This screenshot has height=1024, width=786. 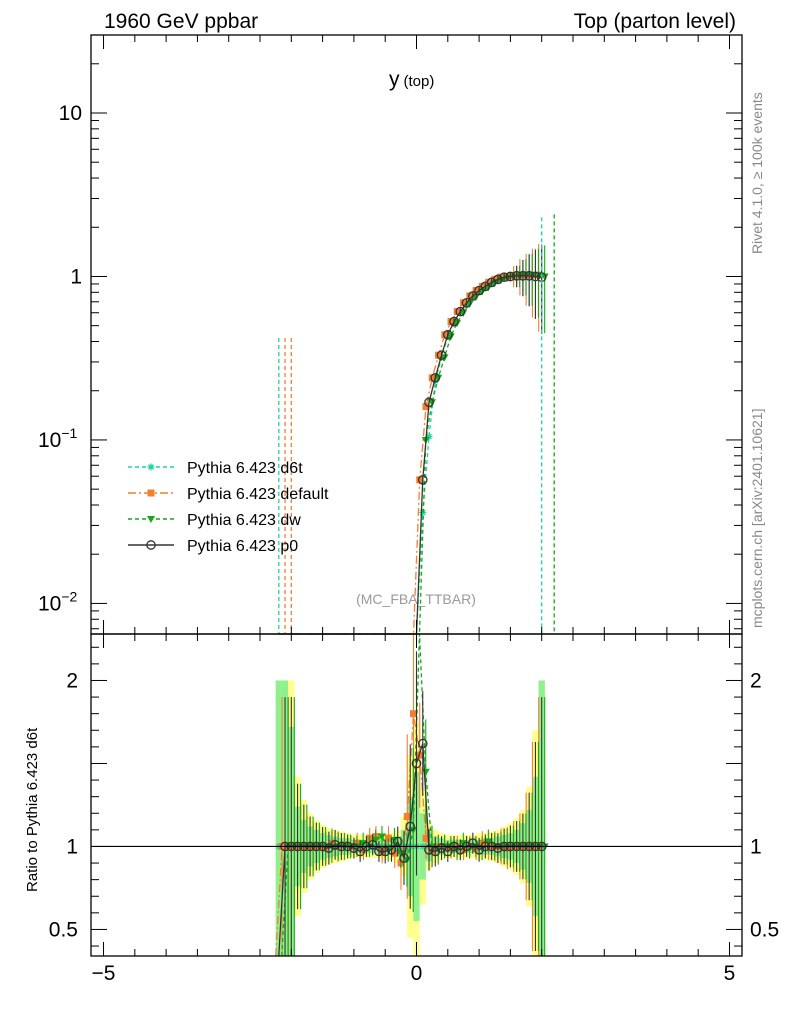 What do you see at coordinates (245, 468) in the screenshot?
I see `legend-label-d6t: Pythia 6.423 d6t` at bounding box center [245, 468].